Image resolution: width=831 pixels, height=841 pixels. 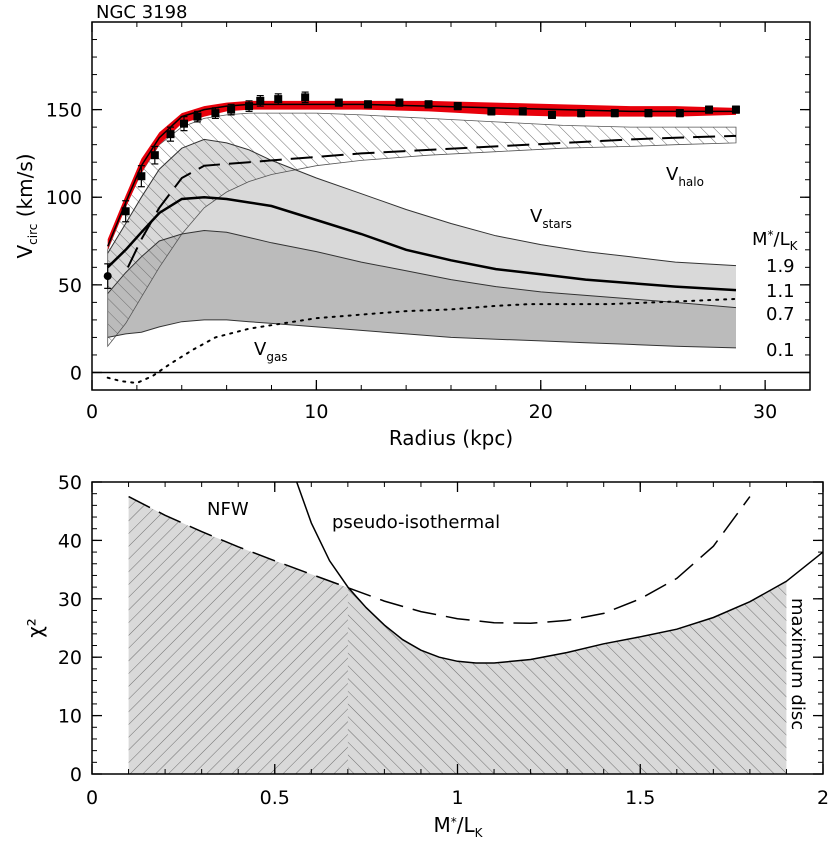 I want to click on bottom-x-axis-title: M*/LK, so click(x=458, y=826).